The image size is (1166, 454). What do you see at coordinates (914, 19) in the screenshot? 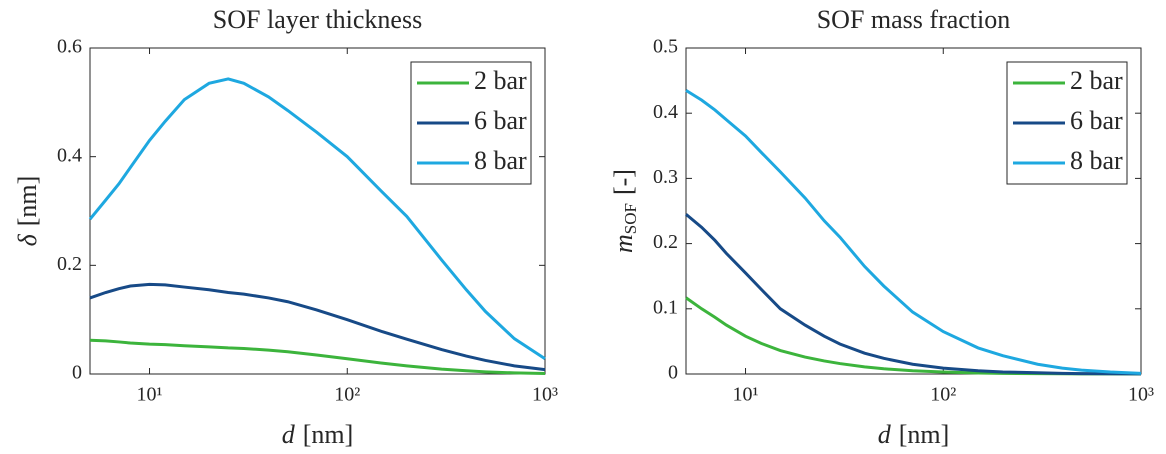
I see `chart-title: SOF mass fraction` at bounding box center [914, 19].